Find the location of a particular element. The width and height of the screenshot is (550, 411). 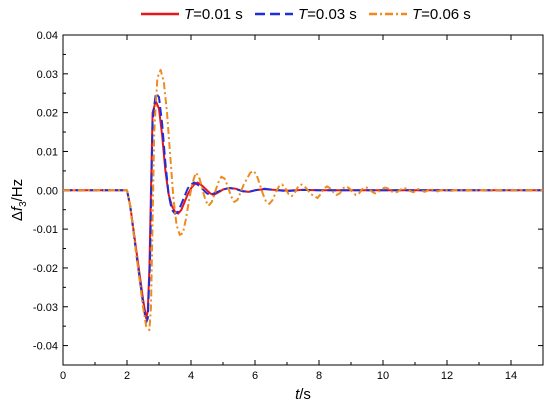

y-tick-label-8: 0.04 is located at coordinates (47, 36).